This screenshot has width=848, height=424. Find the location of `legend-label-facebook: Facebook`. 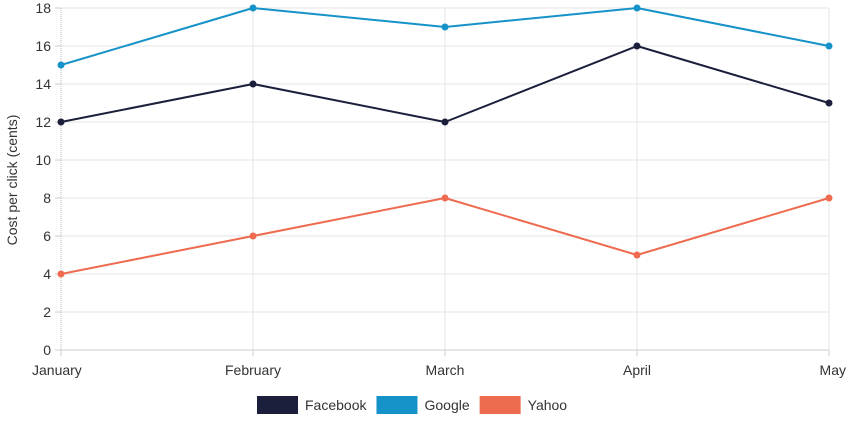

legend-label-facebook: Facebook is located at coordinates (336, 405).